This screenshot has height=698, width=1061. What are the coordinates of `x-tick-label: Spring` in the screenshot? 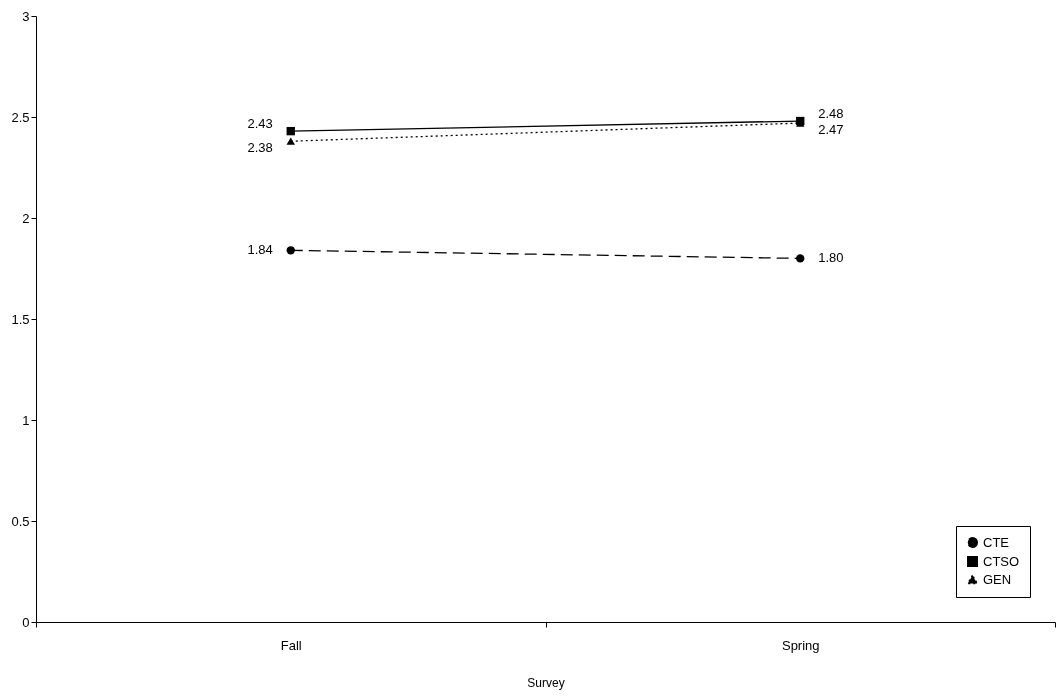 It's located at (800, 645).